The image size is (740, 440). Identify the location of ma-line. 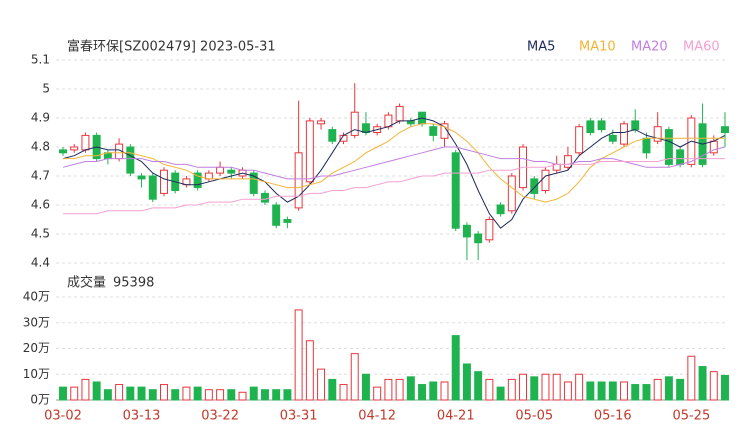
(394, 163).